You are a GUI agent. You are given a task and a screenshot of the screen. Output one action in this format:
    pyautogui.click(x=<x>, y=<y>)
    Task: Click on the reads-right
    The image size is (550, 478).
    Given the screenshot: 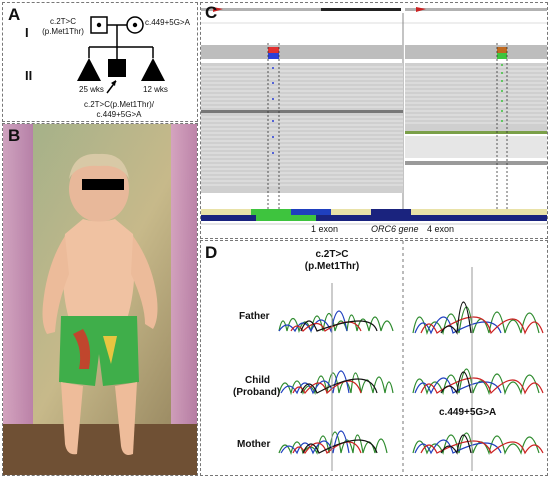 What is the action you would take?
    pyautogui.click(x=476, y=97)
    